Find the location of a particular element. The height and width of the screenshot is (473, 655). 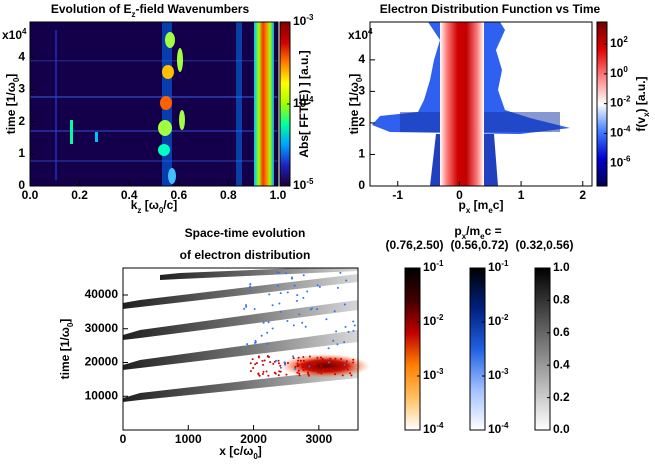

colorbar-tick-label: 10⁰ is located at coordinates (619, 72).